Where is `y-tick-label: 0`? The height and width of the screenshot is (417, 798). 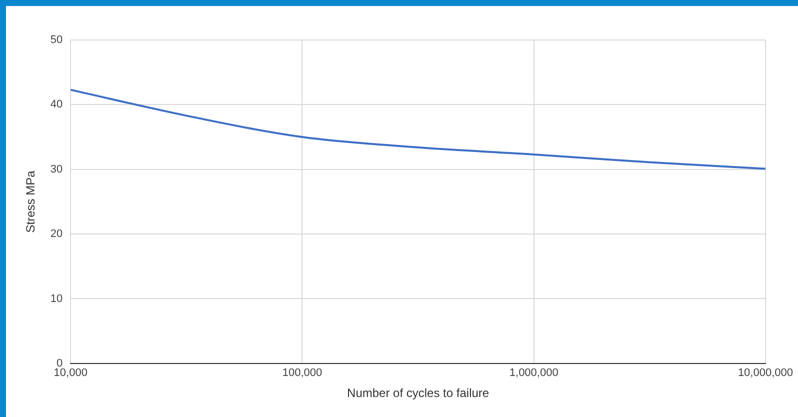
y-tick-label: 0 is located at coordinates (59, 363).